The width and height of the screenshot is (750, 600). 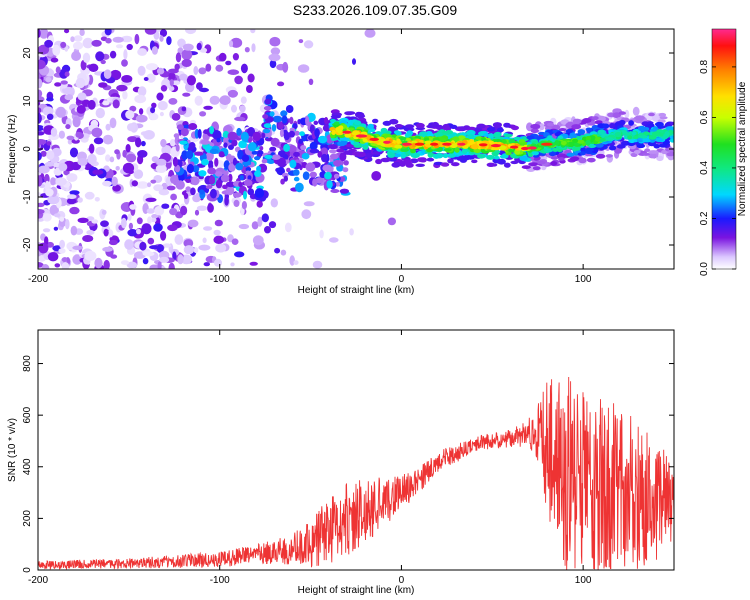 I want to click on y-tick-label: 200, so click(x=27, y=518).